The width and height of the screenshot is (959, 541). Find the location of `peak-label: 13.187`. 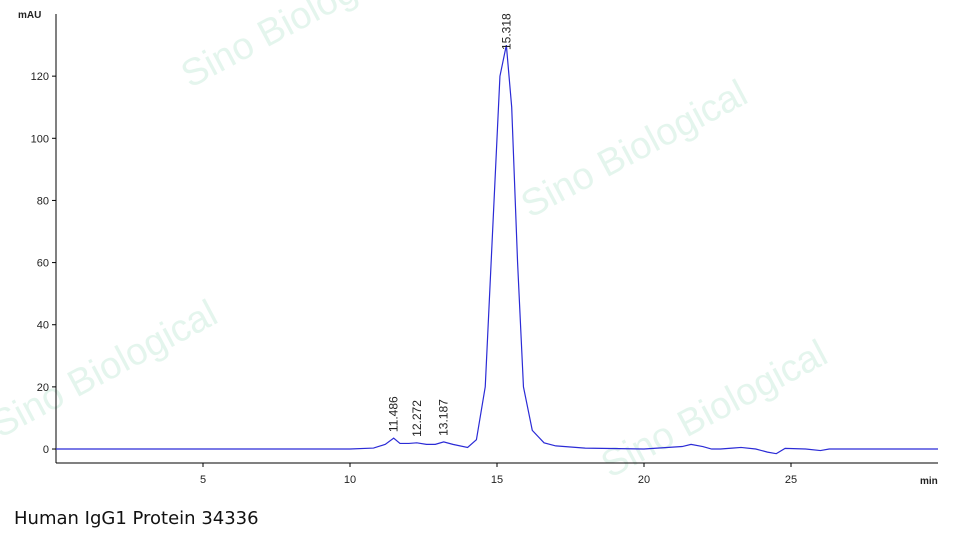

peak-label: 13.187 is located at coordinates (444, 417).